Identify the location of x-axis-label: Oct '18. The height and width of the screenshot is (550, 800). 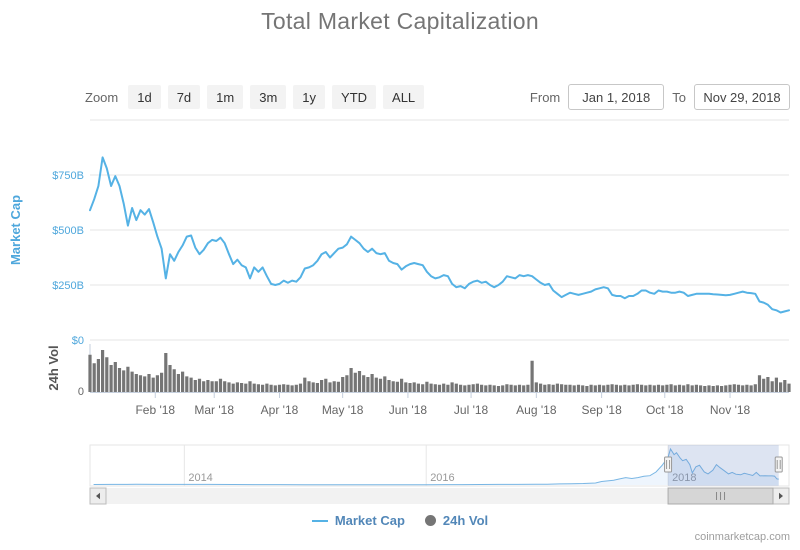
(665, 410).